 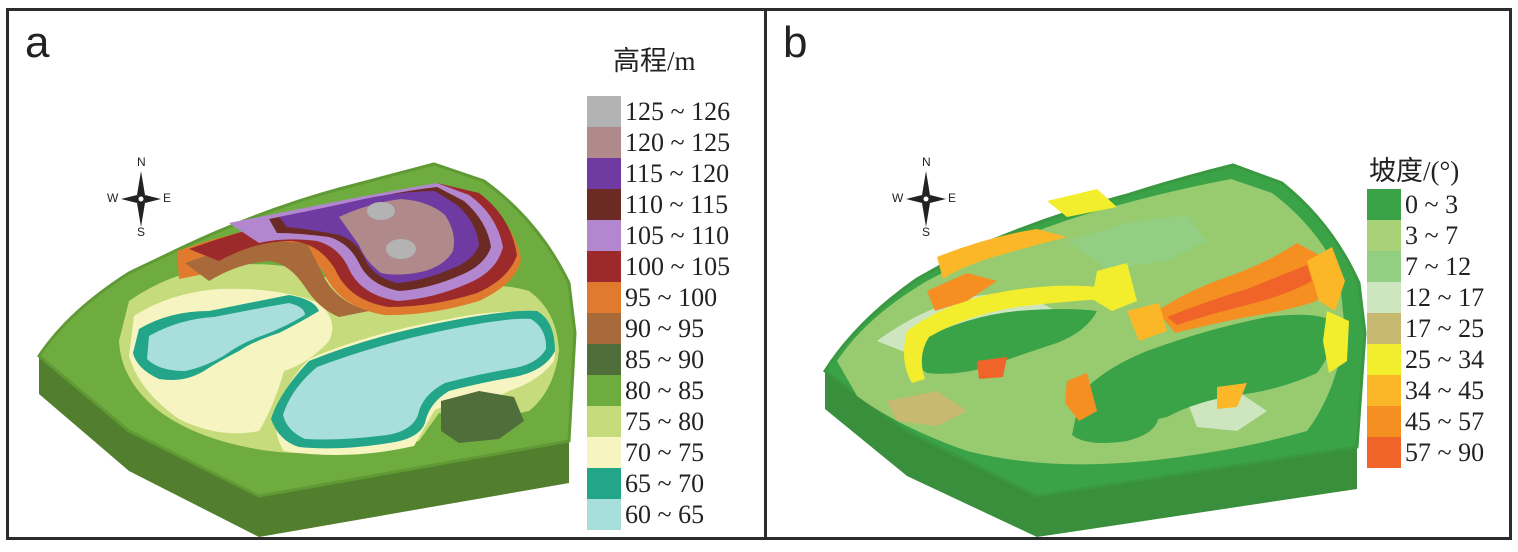 I want to click on legend-row: 12 ~ 17, so click(x=1425, y=297).